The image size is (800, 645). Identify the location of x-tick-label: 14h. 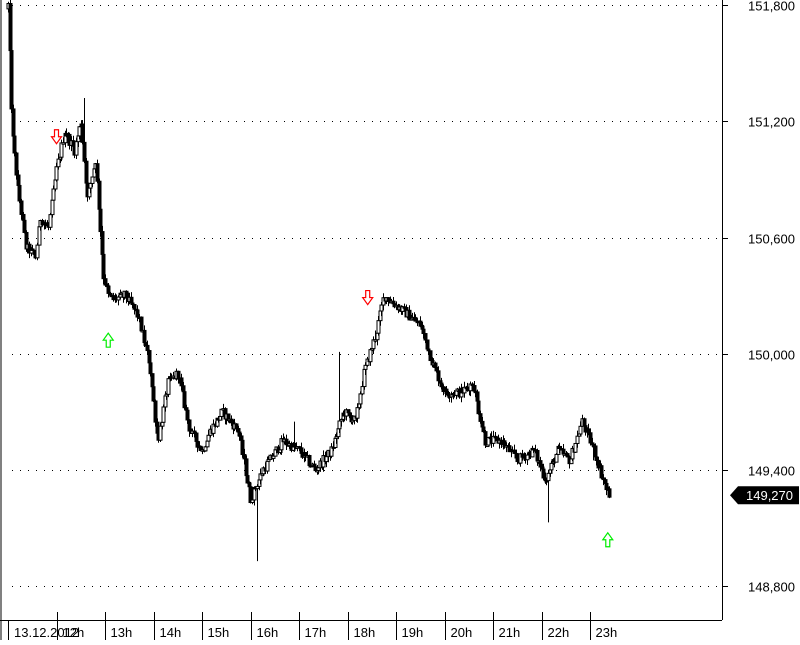
(171, 632).